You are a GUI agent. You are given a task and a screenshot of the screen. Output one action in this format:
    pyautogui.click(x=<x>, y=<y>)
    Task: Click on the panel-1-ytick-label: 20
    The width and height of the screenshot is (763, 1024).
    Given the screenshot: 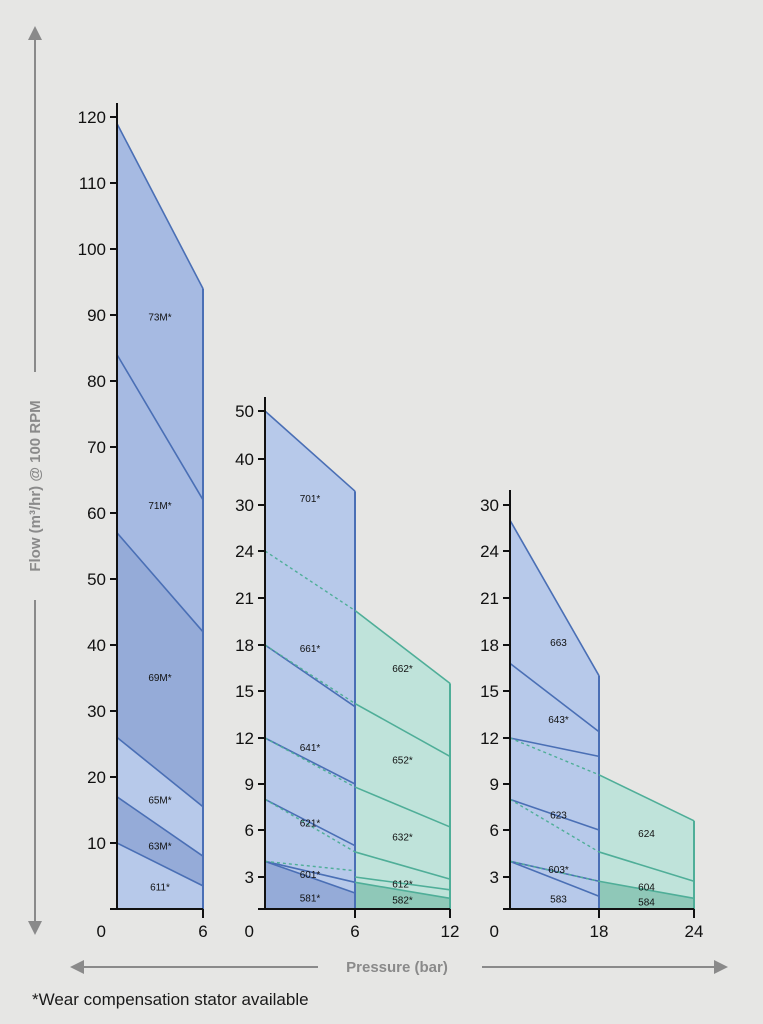 What is the action you would take?
    pyautogui.click(x=96, y=777)
    